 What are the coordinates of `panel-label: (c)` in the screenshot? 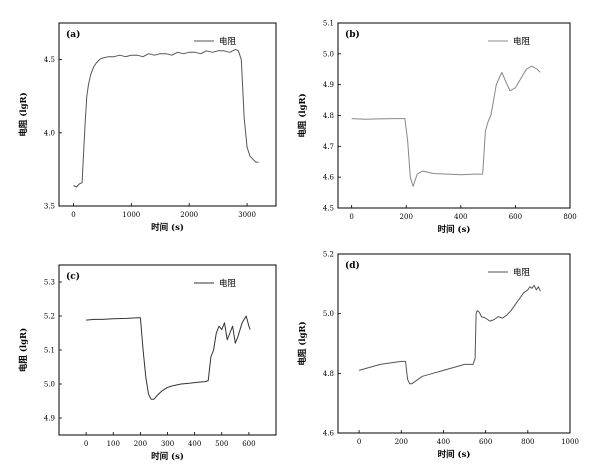 It's located at (73, 276).